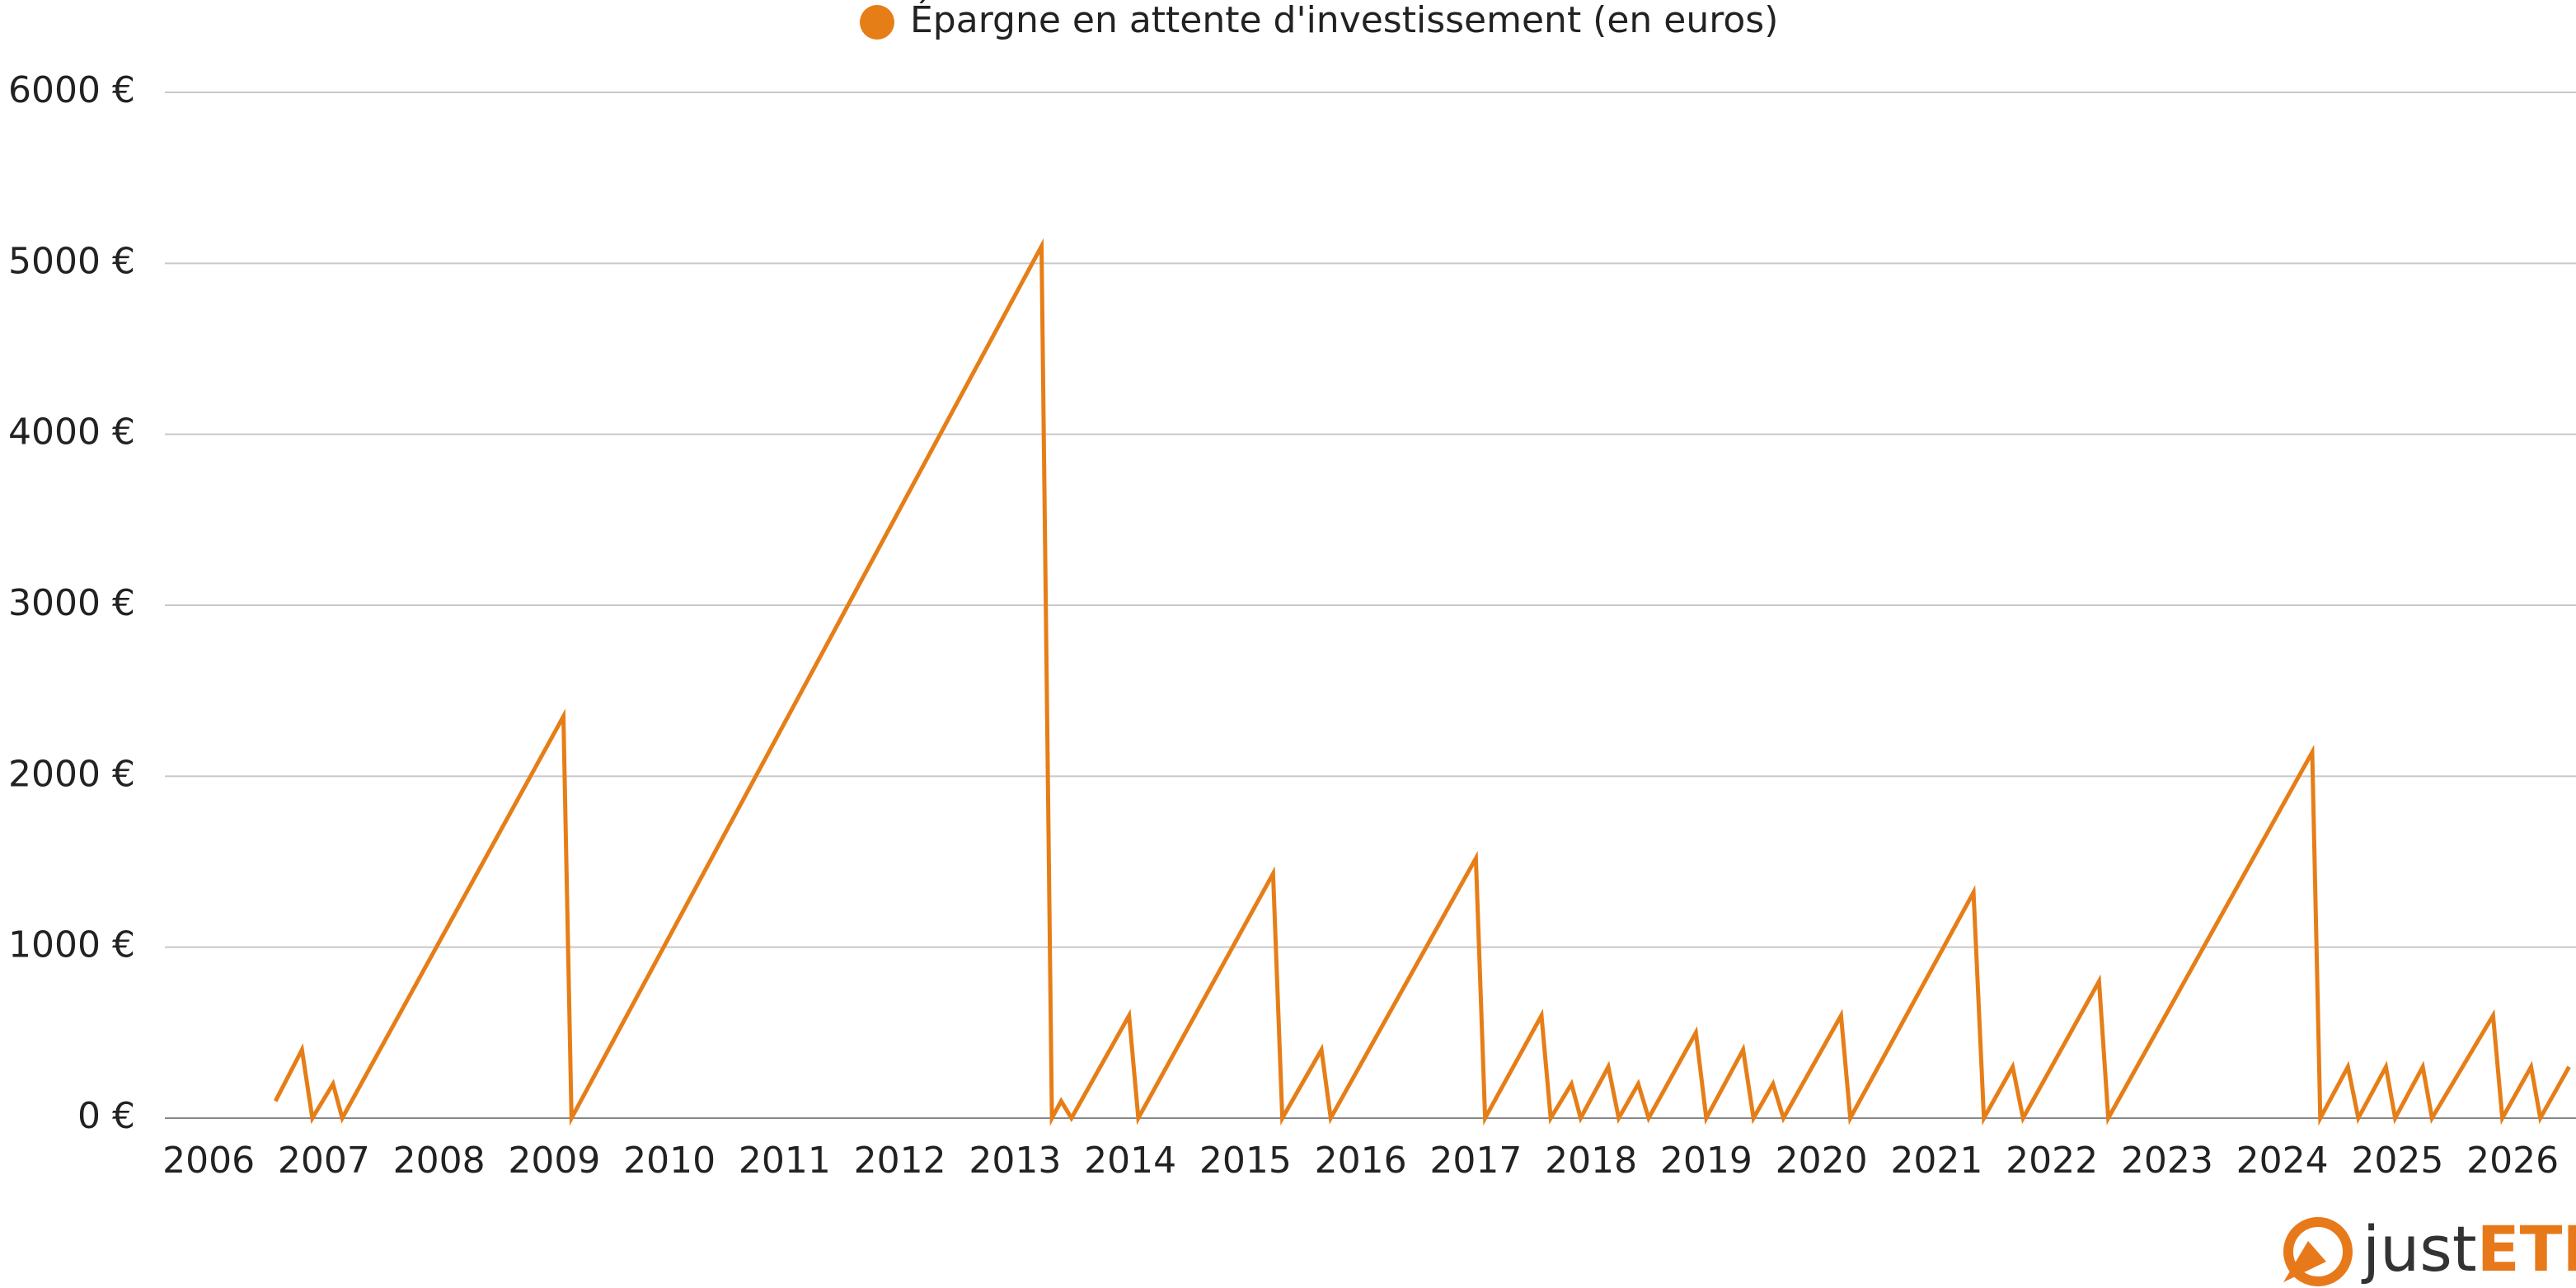  What do you see at coordinates (900, 1161) in the screenshot?
I see `x-tick-label: 2012` at bounding box center [900, 1161].